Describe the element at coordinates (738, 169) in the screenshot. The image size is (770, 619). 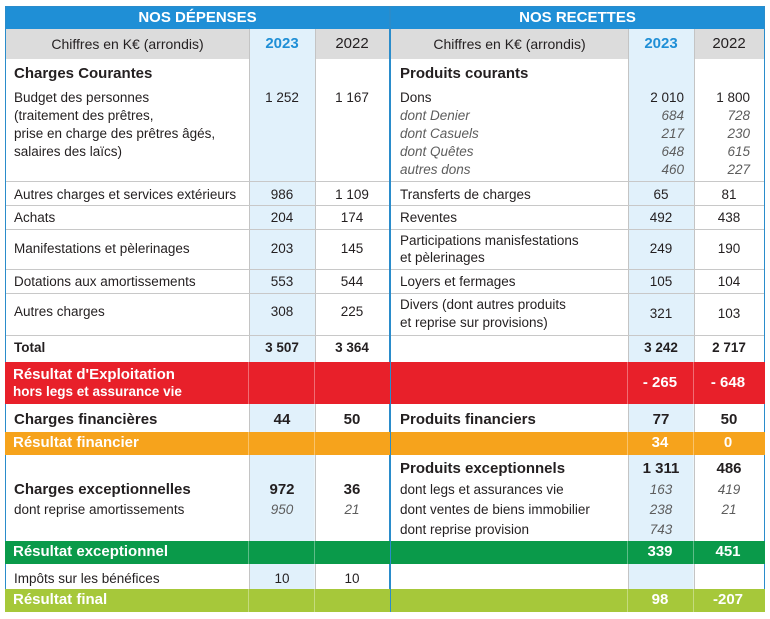
I see `dons-sub-2022: 227` at that location.